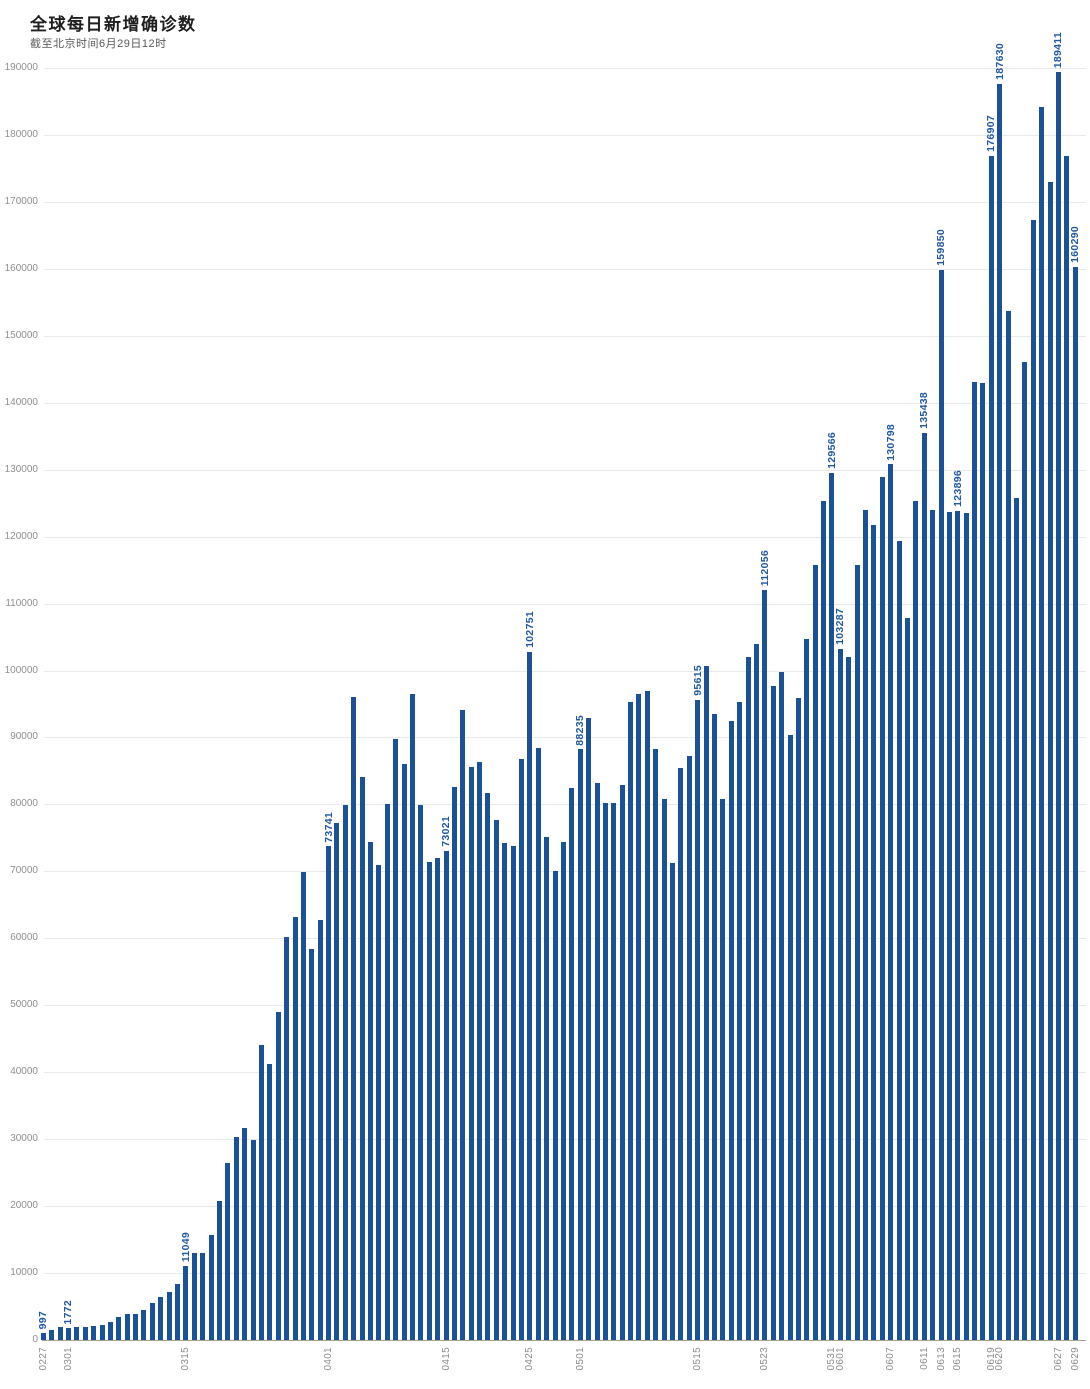  I want to click on x-axis-tick-text: 0601, so click(840, 1359).